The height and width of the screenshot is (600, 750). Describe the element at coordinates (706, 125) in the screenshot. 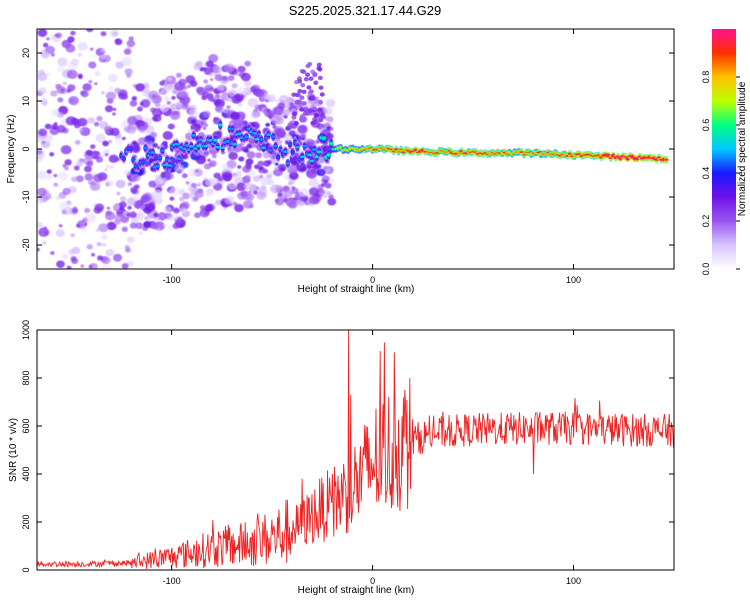

I see `colorbar-tick-label: 0.6` at that location.